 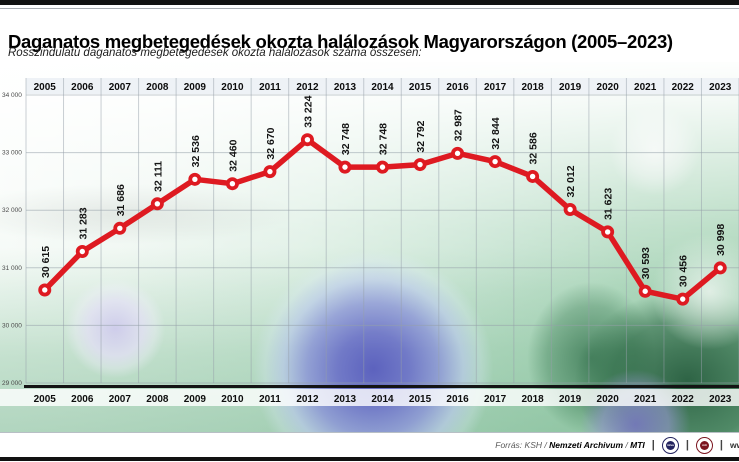 What do you see at coordinates (381, 386) in the screenshot?
I see `x-axis-line` at bounding box center [381, 386].